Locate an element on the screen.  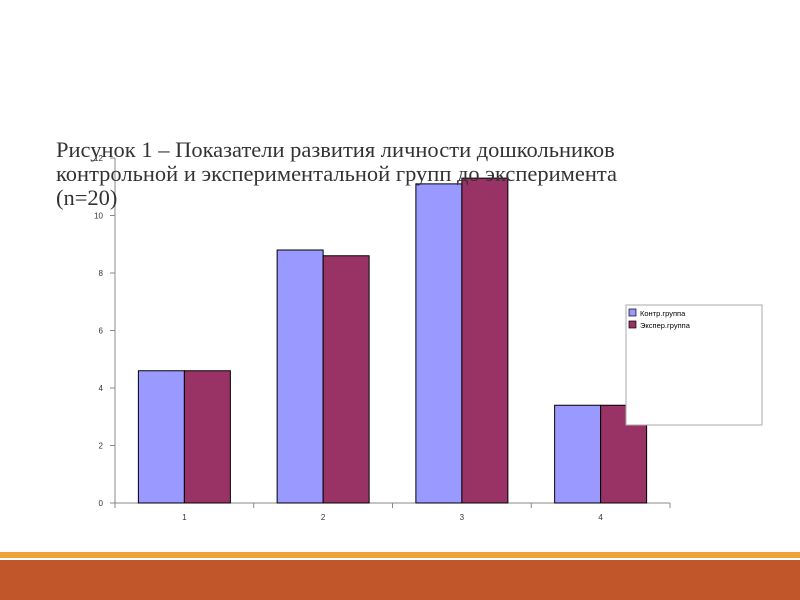
x-tick-label: 3 is located at coordinates (462, 517).